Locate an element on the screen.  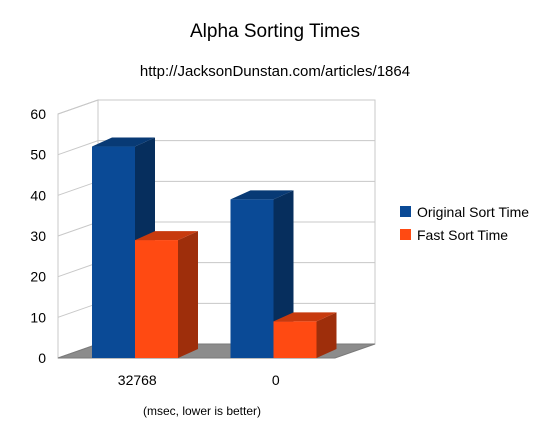
x-axis-label: (msec, lower is better) is located at coordinates (202, 411).